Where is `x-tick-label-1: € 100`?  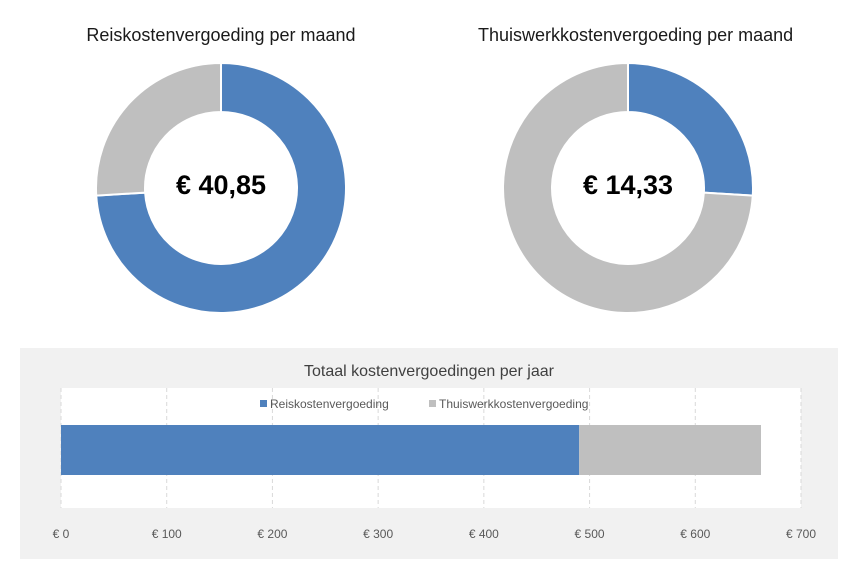 x-tick-label-1: € 100 is located at coordinates (167, 534).